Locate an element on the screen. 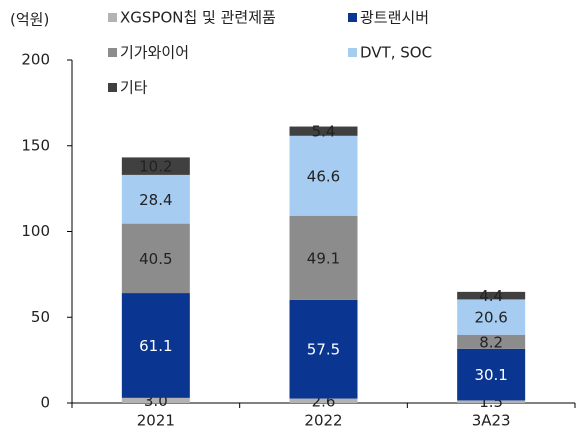 This screenshot has width=579, height=434. y-tick-label: 0 is located at coordinates (45, 403).